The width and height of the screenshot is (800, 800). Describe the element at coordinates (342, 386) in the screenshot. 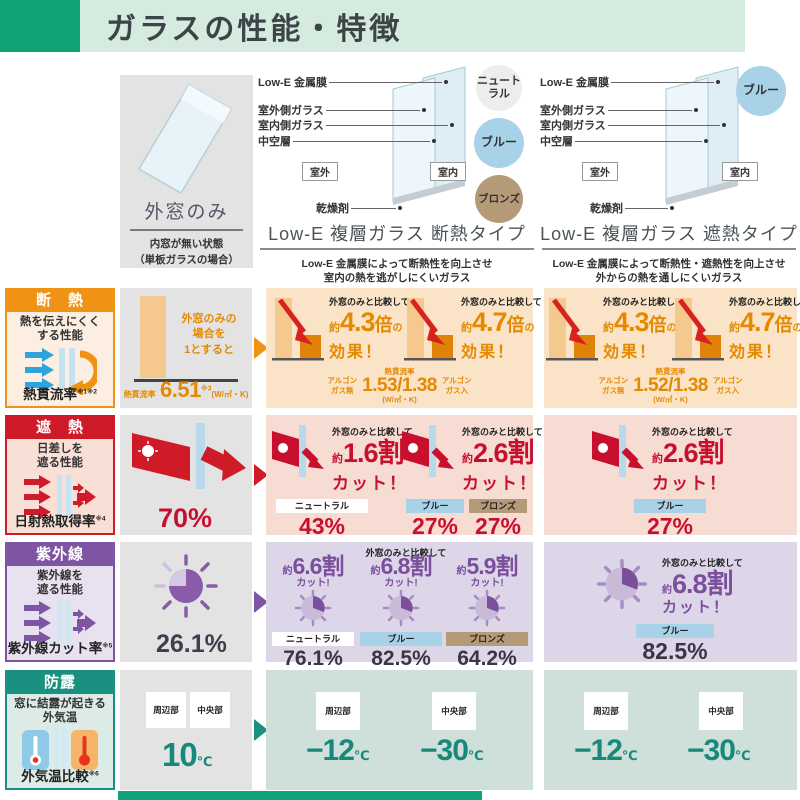

I see `argon-without-label: アルゴン ガス無` at that location.